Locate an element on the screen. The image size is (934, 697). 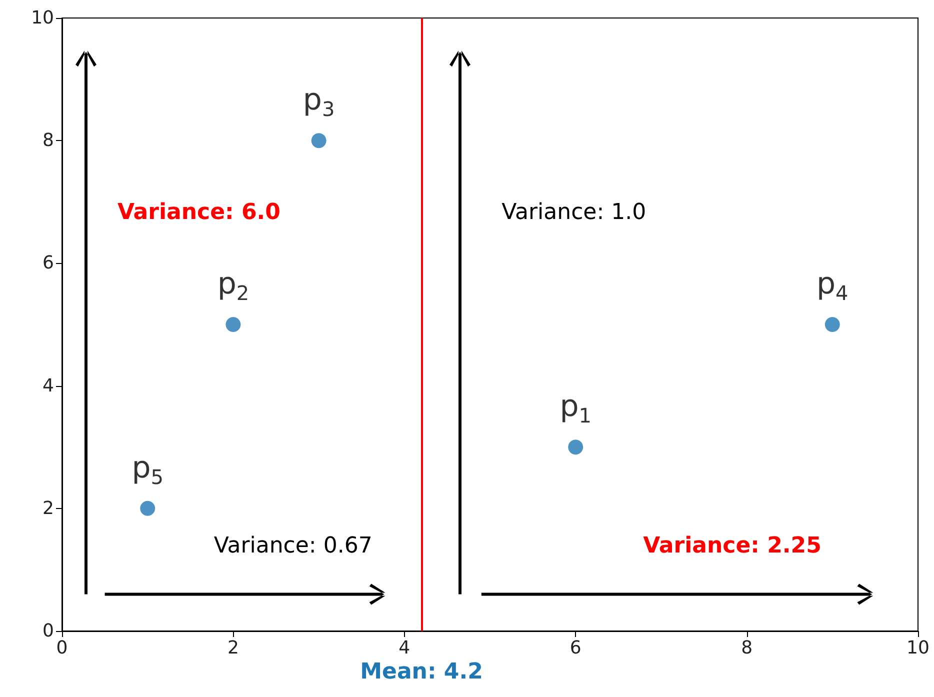
x-tick-label: 2 is located at coordinates (233, 648).